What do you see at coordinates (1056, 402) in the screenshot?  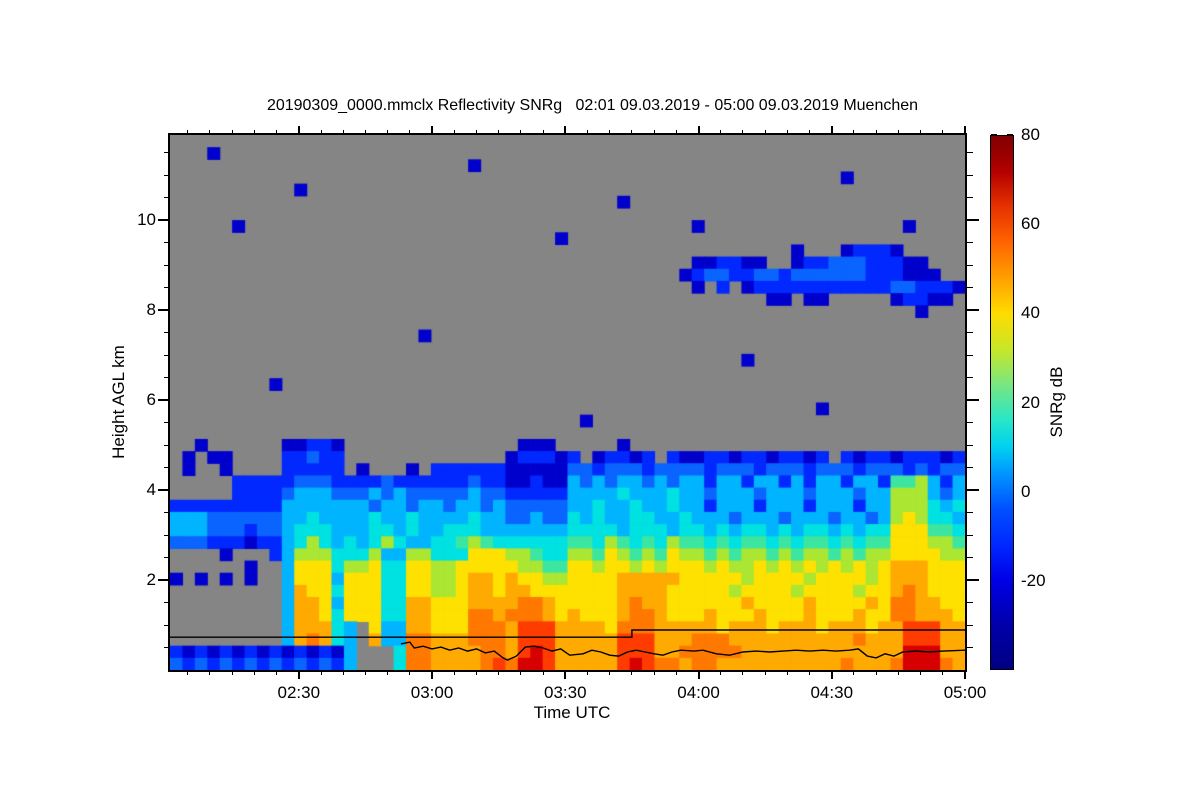 I see `colorbar-title: SNRg dB` at bounding box center [1056, 402].